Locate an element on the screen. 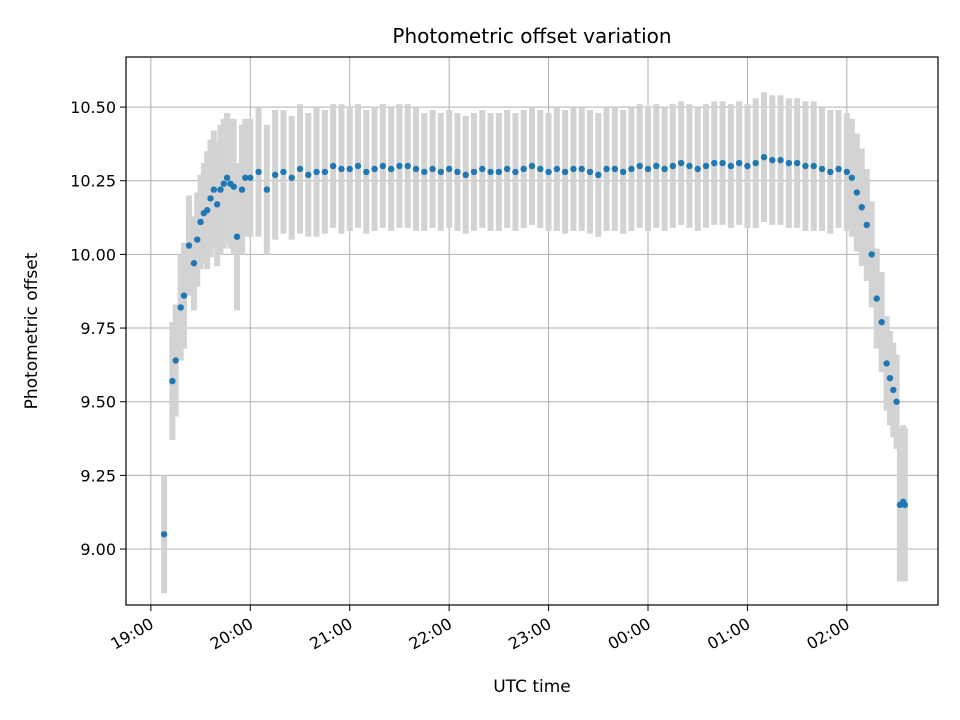 This screenshot has width=960, height=720. x-axis-label: UTC time is located at coordinates (532, 687).